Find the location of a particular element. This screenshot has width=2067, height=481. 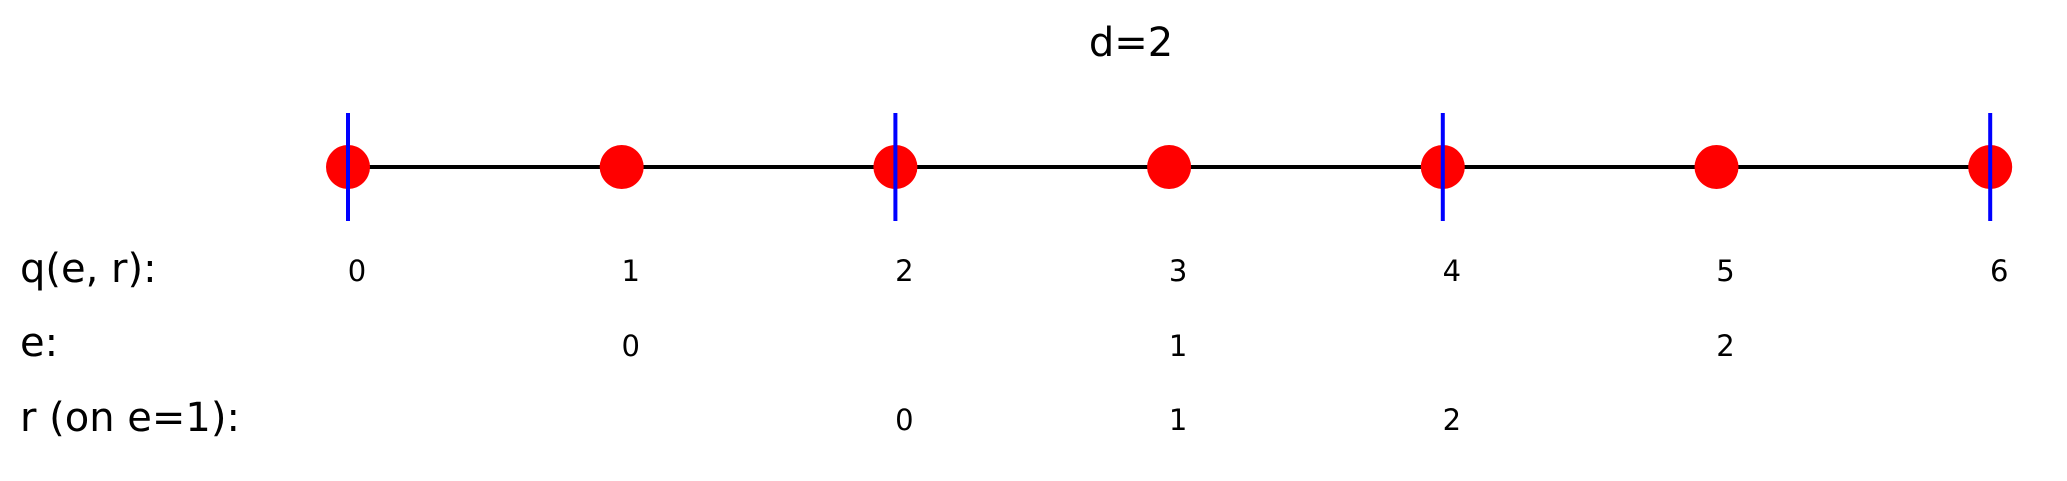

row-label: e: is located at coordinates (39, 343).